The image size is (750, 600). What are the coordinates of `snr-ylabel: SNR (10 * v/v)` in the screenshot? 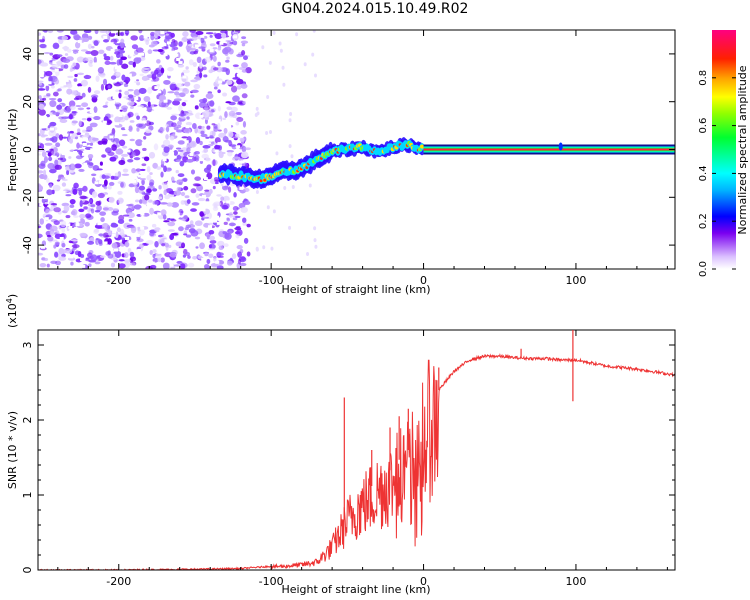 It's located at (12, 450).